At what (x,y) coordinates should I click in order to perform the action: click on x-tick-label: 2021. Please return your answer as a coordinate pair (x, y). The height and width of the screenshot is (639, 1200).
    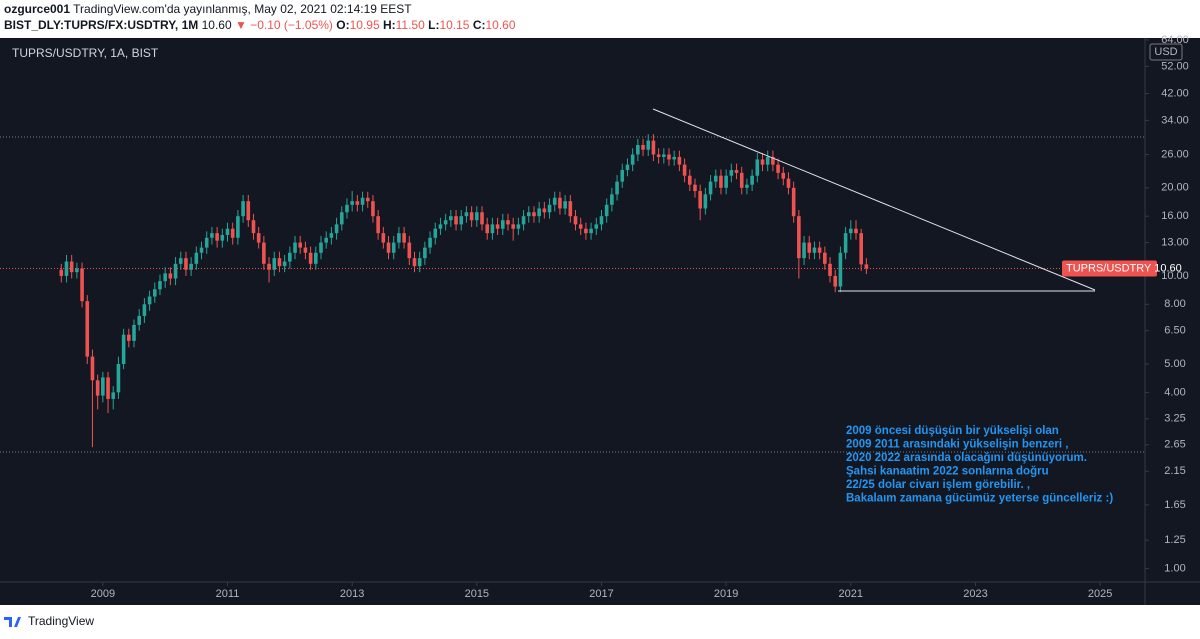
    Looking at the image, I should click on (851, 594).